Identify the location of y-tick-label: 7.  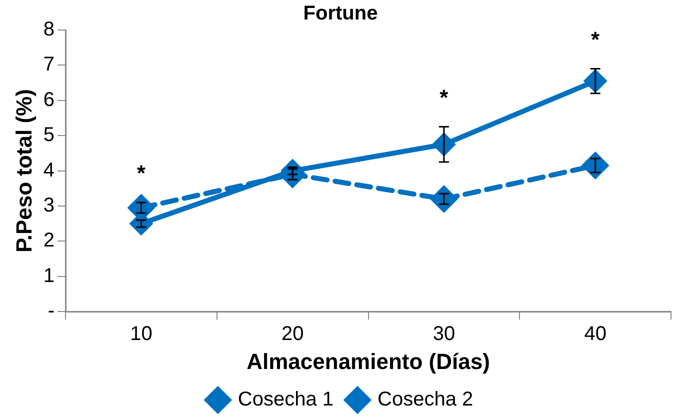
(49, 65).